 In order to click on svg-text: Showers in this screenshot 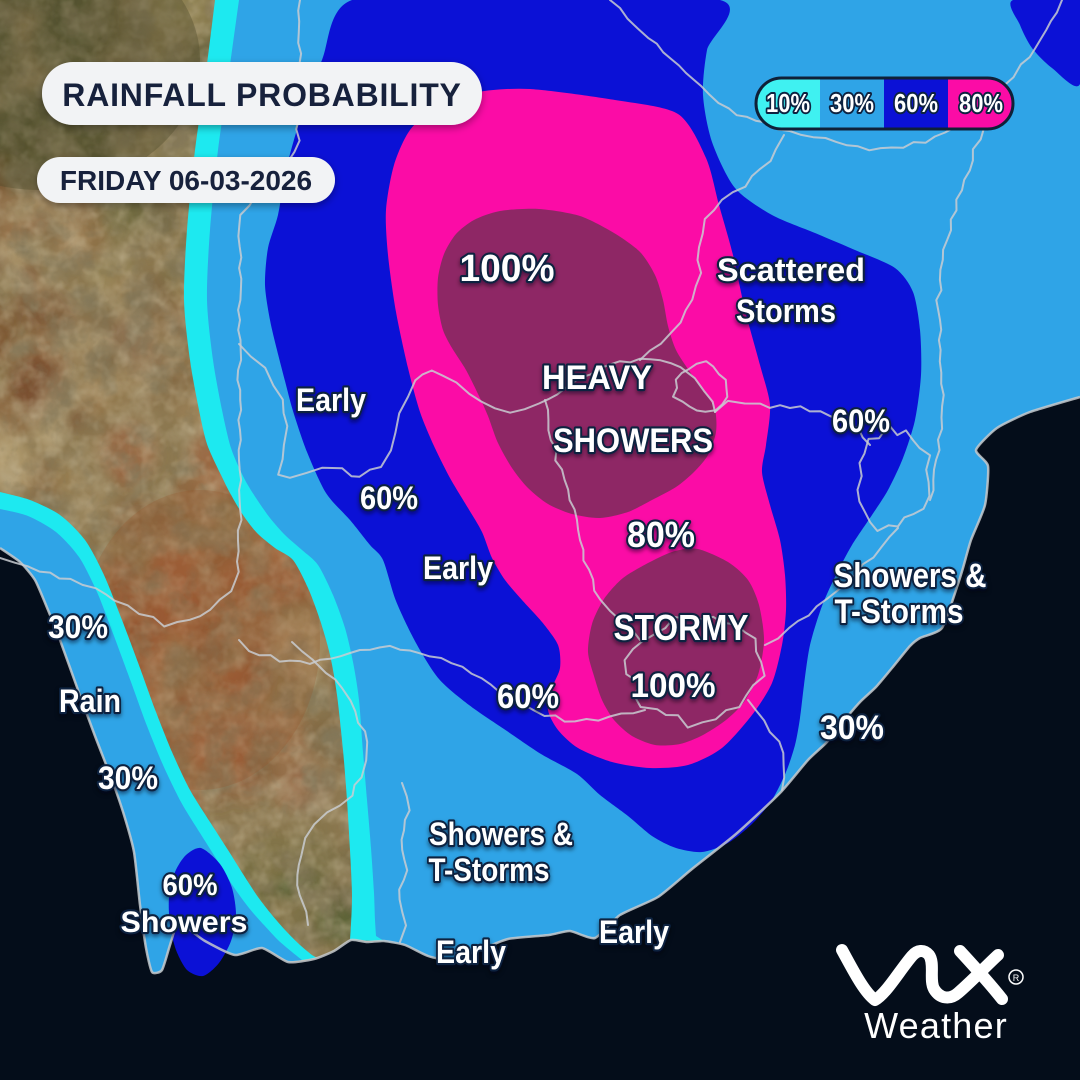, I will do `click(184, 922)`.